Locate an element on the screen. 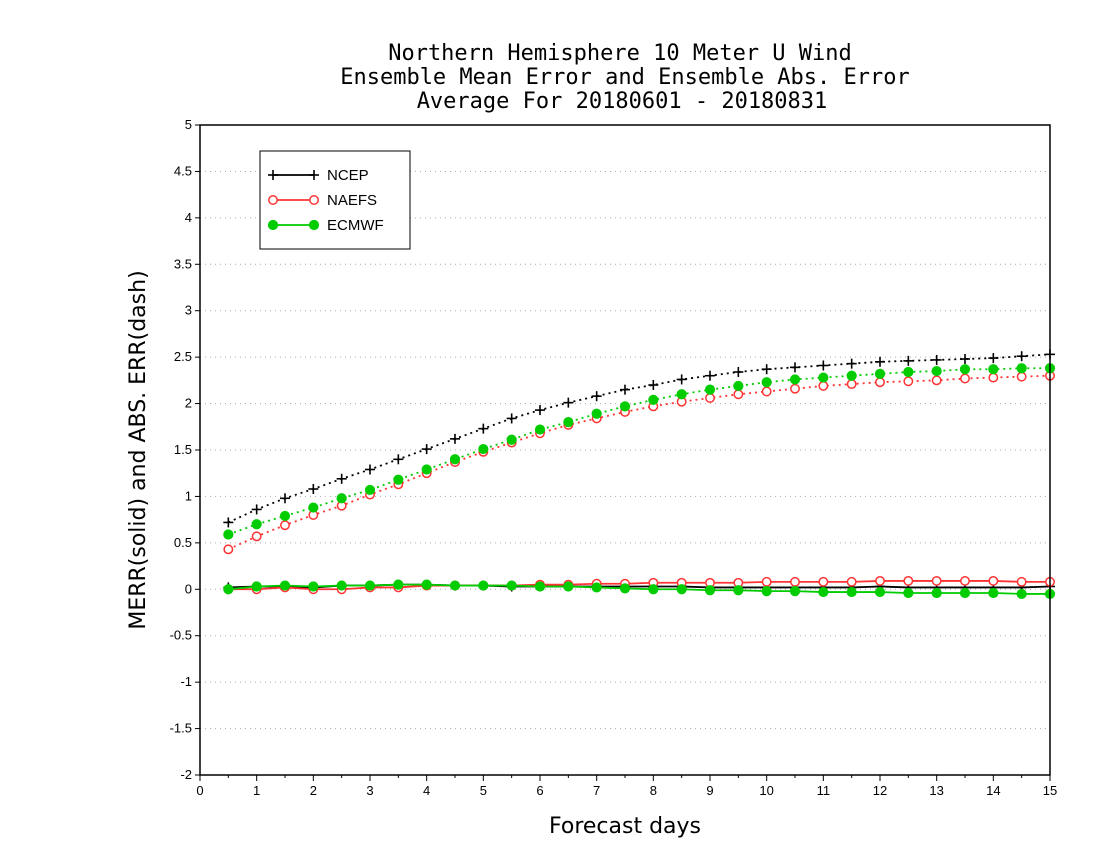 The width and height of the screenshot is (1100, 850). y-tick-label: 3.5 is located at coordinates (183, 263).